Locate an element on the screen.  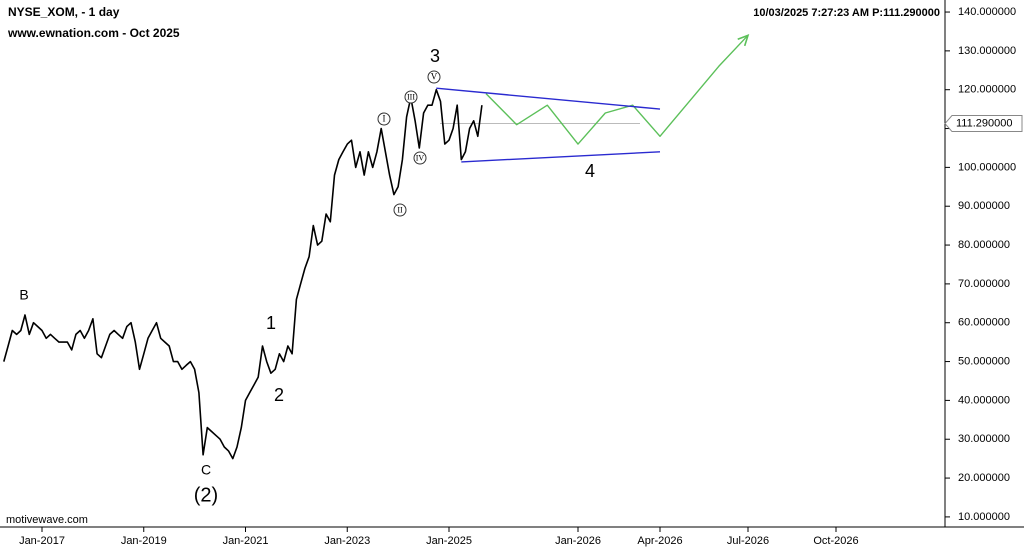
chart-subtitle: www.ewnation.com - Oct 2025 is located at coordinates (93, 33).